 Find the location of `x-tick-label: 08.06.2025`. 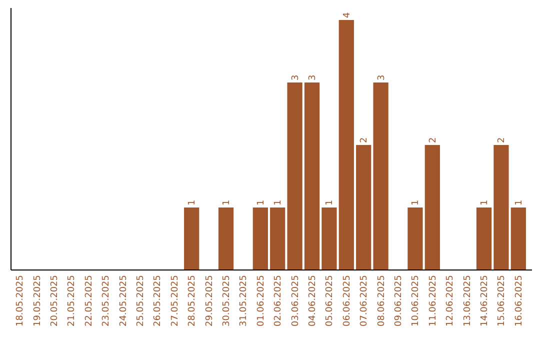

x-tick-label: 08.06.2025 is located at coordinates (381, 301).